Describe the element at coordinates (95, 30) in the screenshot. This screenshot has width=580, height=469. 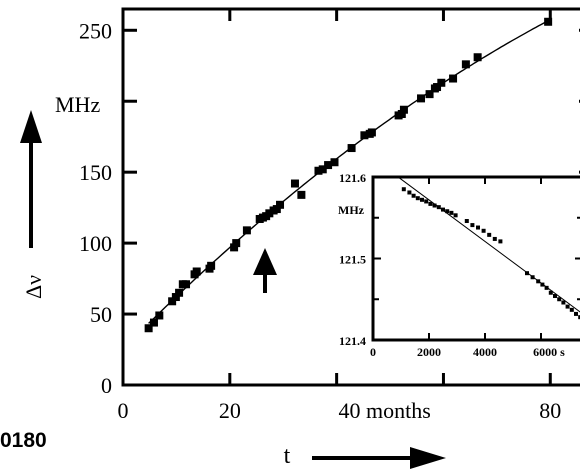
I see `main-y-tick-label-4: 250` at that location.